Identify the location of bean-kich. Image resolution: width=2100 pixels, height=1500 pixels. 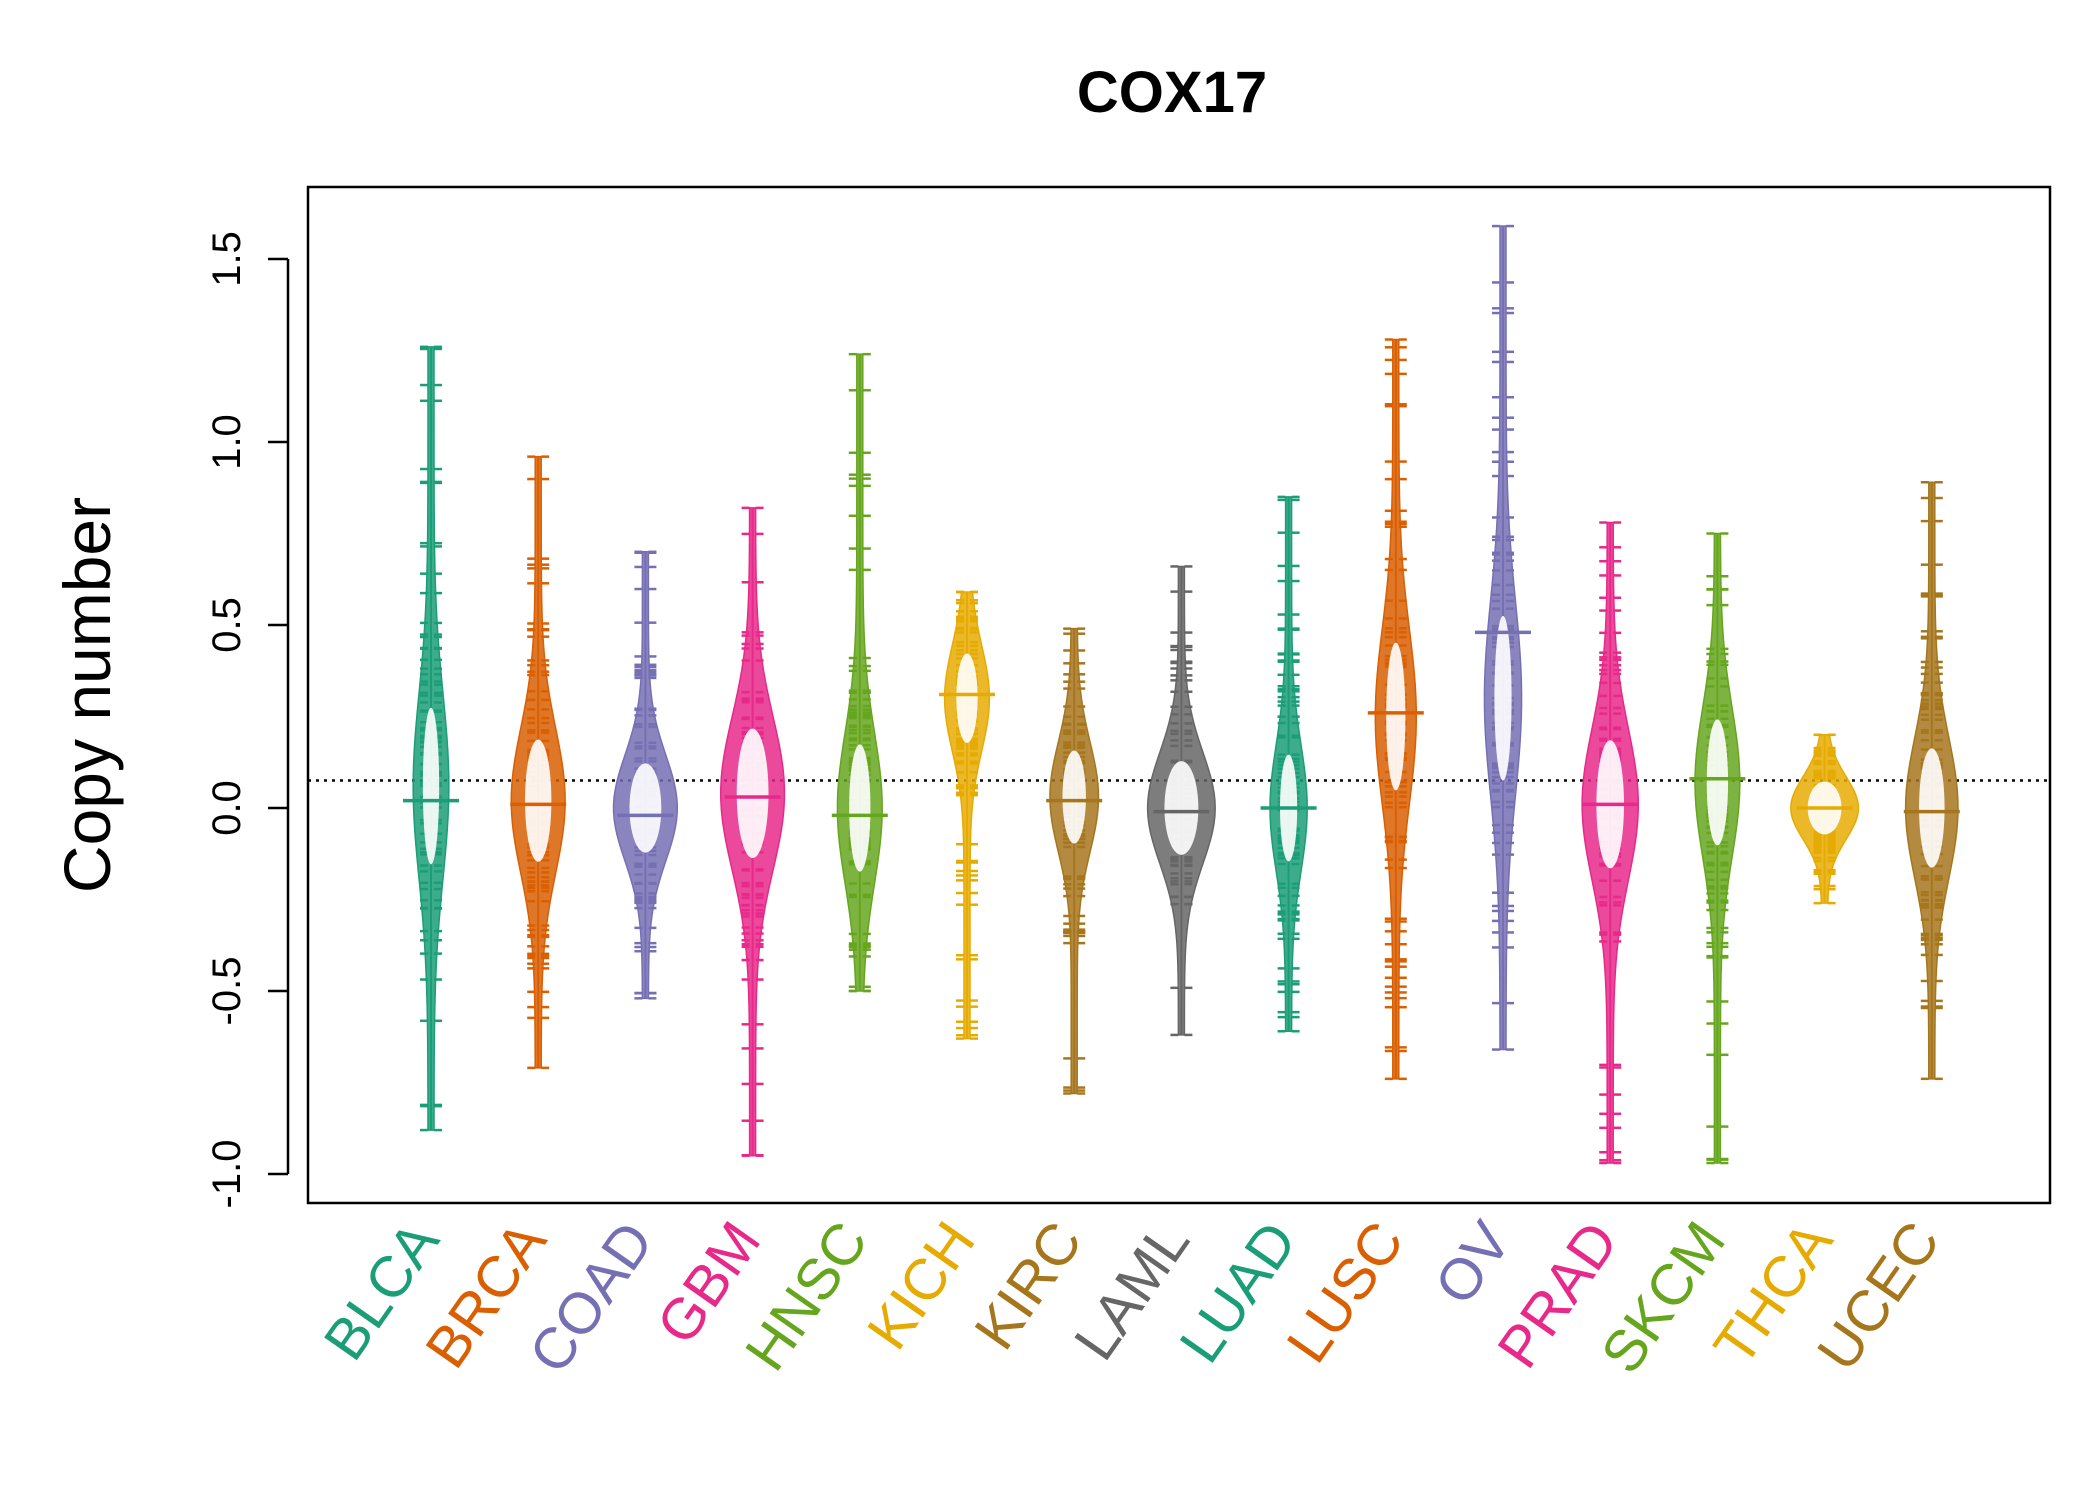
(967, 815).